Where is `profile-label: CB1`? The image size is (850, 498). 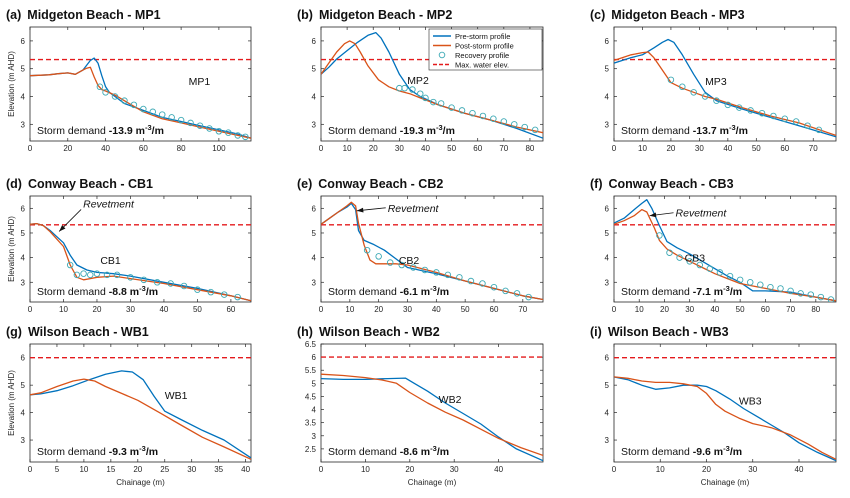 profile-label: CB1 is located at coordinates (110, 261).